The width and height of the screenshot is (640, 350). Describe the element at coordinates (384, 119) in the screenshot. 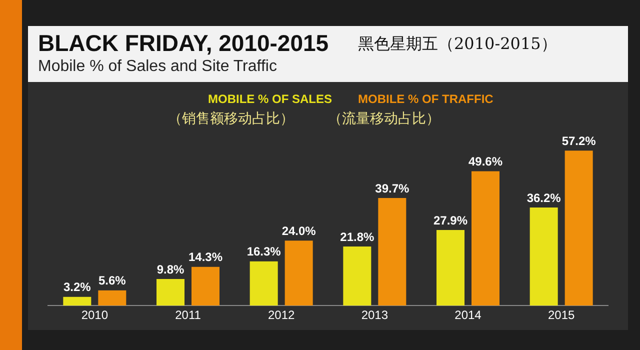

I see `text: （流量移动占比）` at that location.